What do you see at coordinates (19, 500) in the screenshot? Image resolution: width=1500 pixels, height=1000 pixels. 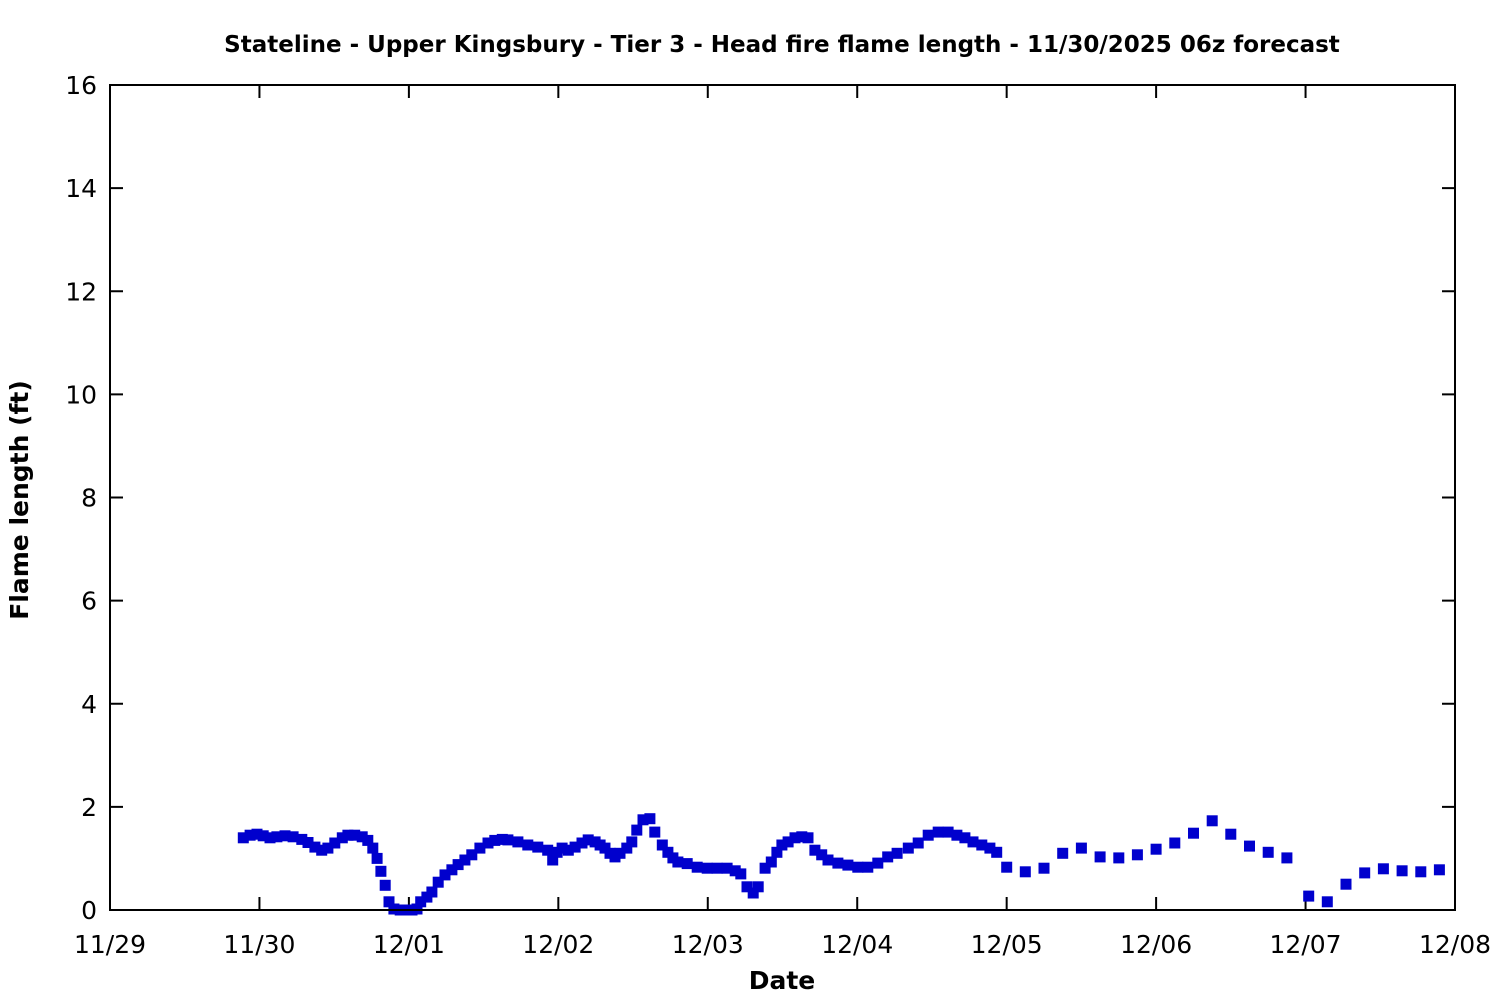 I see `y-axis-label: Flame length (ft)` at bounding box center [19, 500].